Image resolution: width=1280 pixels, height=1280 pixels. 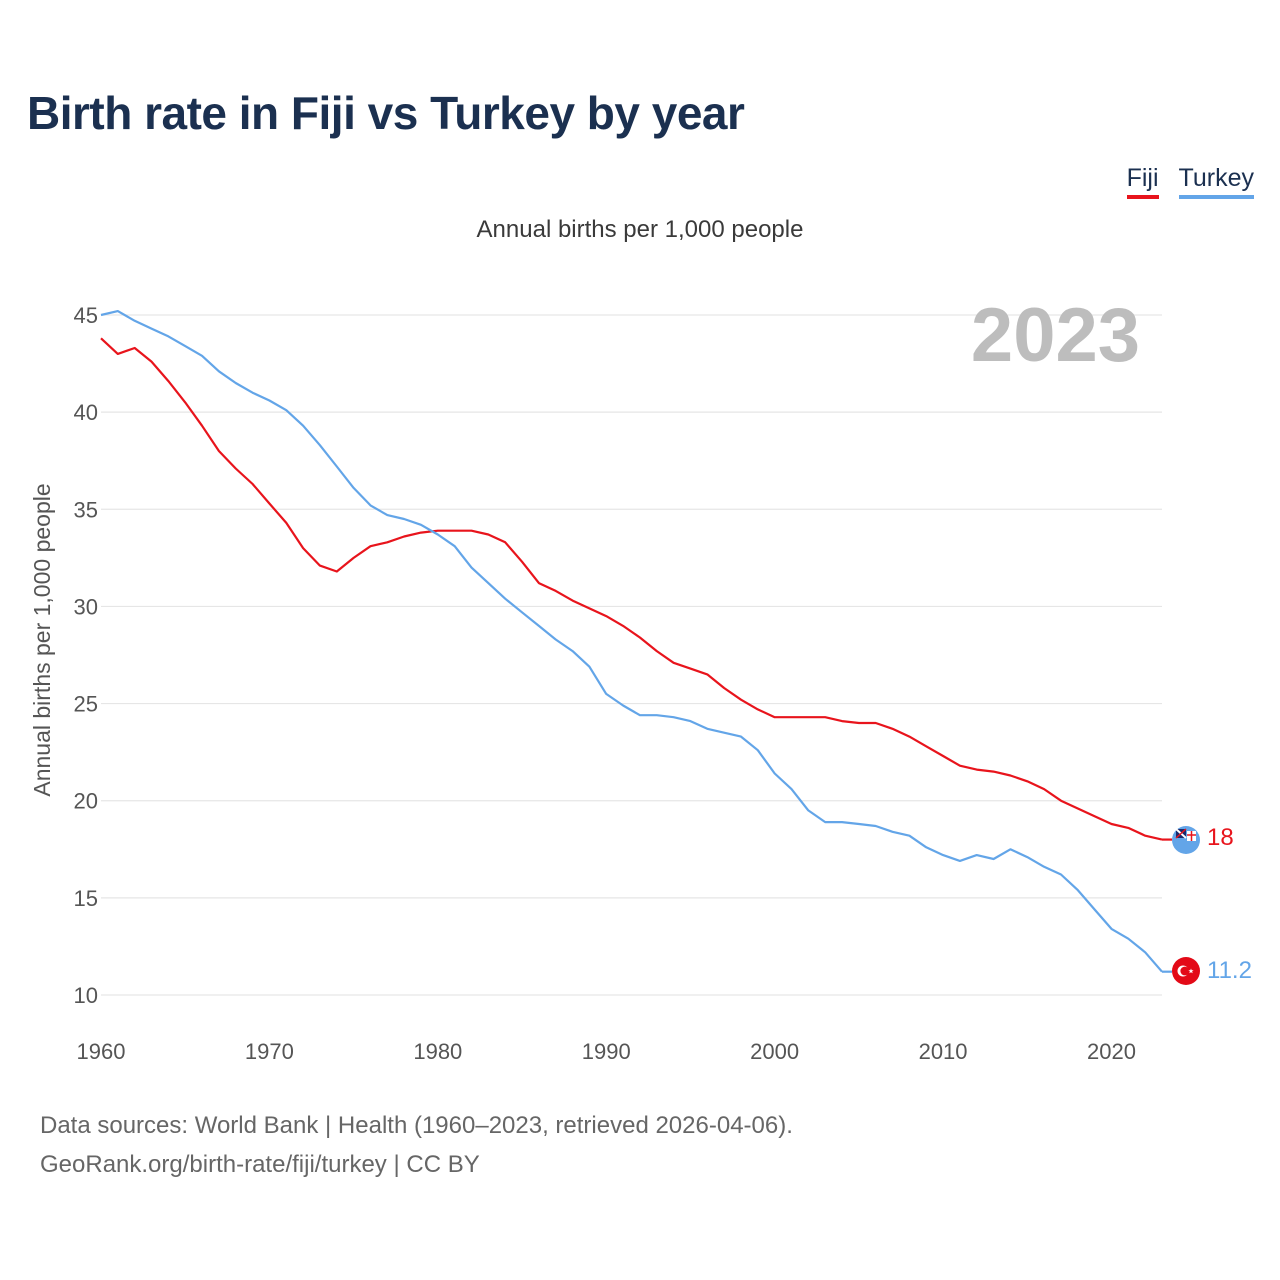 I want to click on legend-item-fiji: Fiji, so click(x=1142, y=181).